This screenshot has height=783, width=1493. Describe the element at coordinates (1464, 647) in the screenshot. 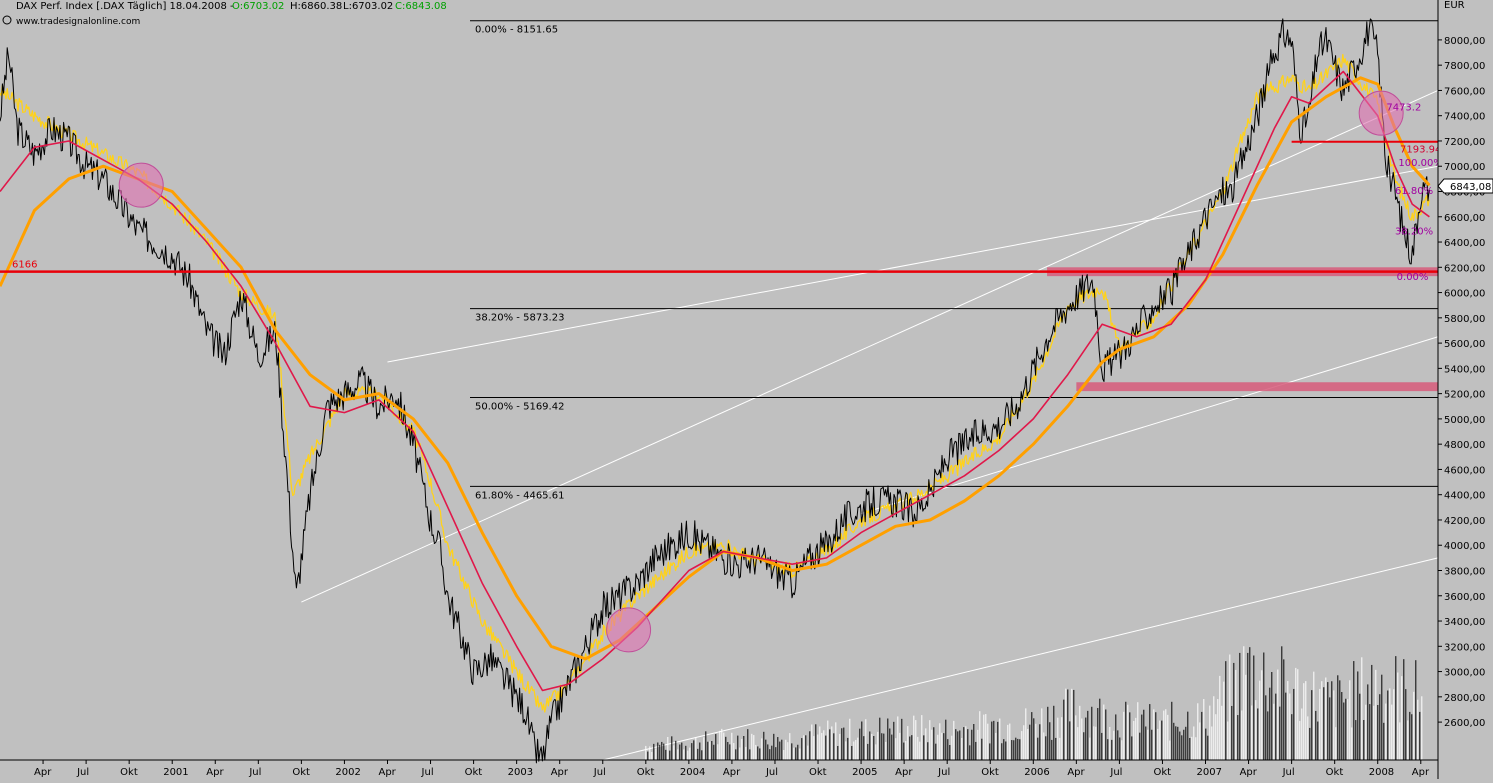

I see `y-tick-label: 3200,00` at that location.